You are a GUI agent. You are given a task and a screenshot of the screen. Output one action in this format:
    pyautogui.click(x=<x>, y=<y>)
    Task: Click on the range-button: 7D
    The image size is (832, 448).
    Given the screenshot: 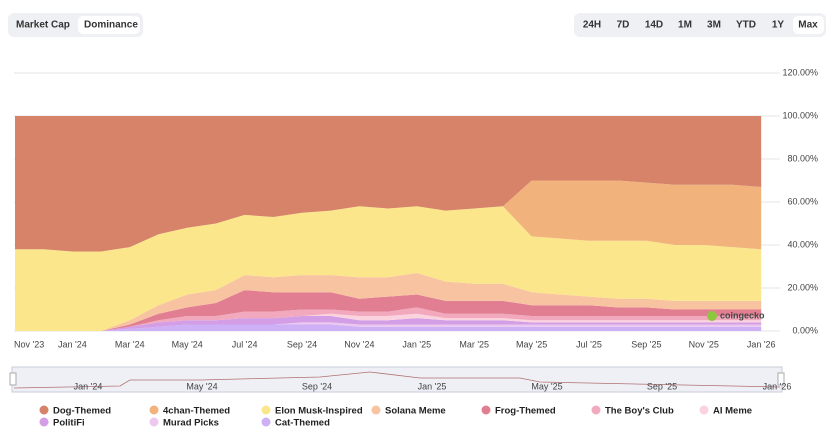 What is the action you would take?
    pyautogui.click(x=623, y=25)
    